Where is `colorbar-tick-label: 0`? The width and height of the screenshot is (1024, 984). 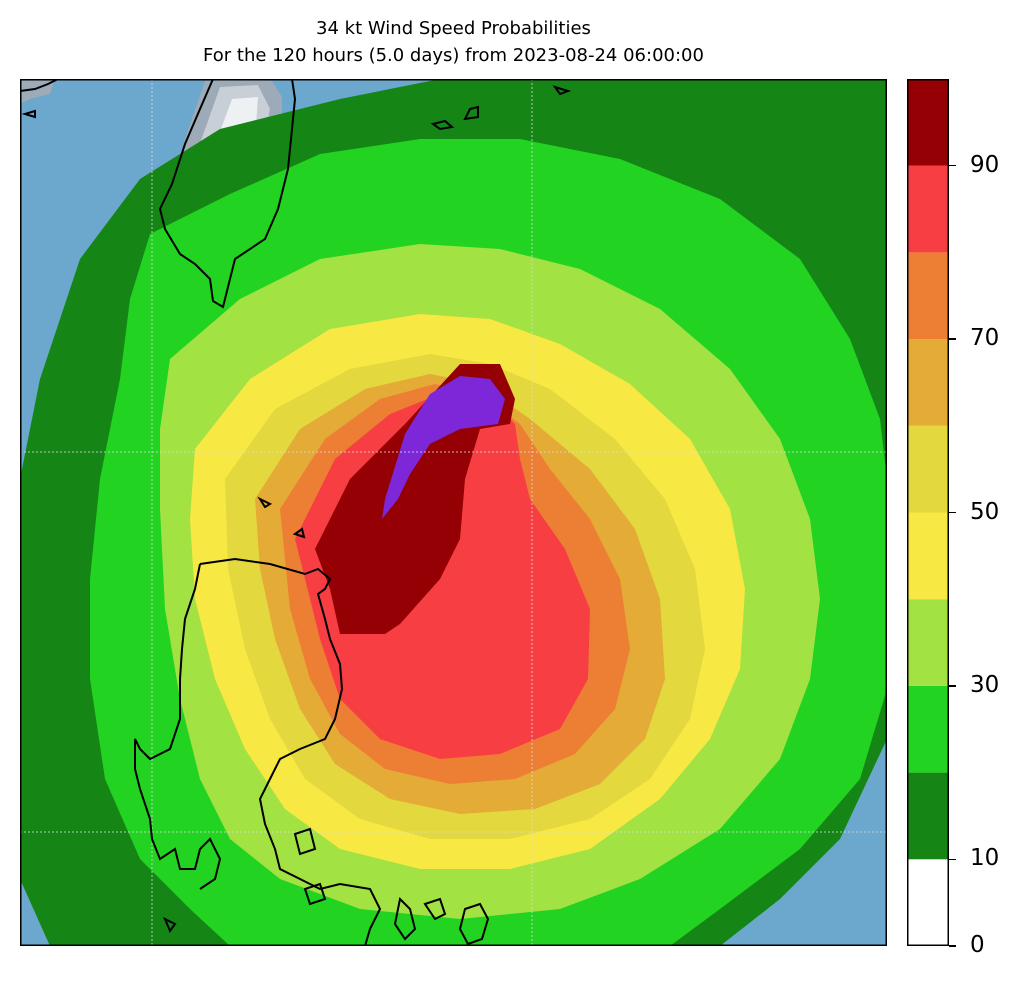
colorbar-tick-label: 0 is located at coordinates (977, 945).